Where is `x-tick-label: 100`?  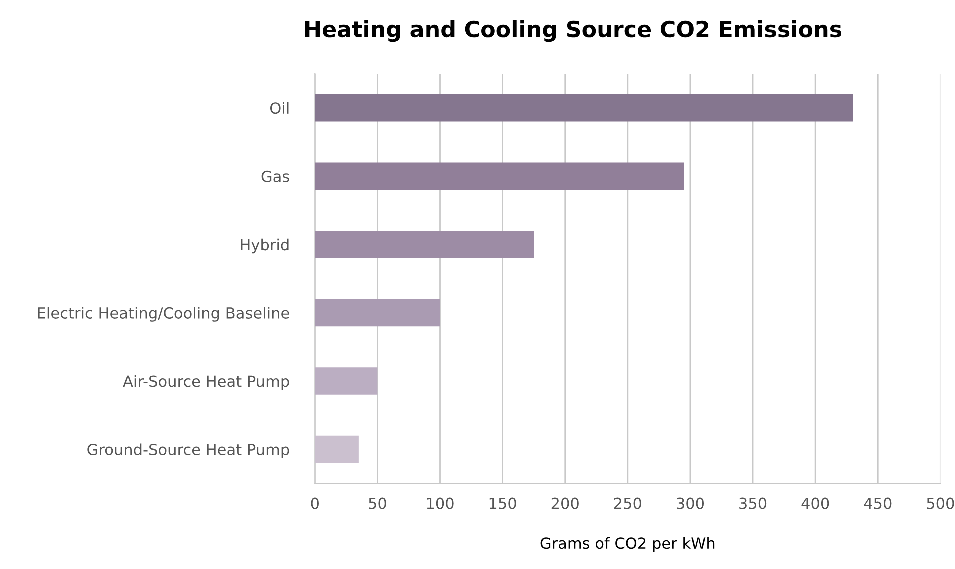
x-tick-label: 100 is located at coordinates (440, 504).